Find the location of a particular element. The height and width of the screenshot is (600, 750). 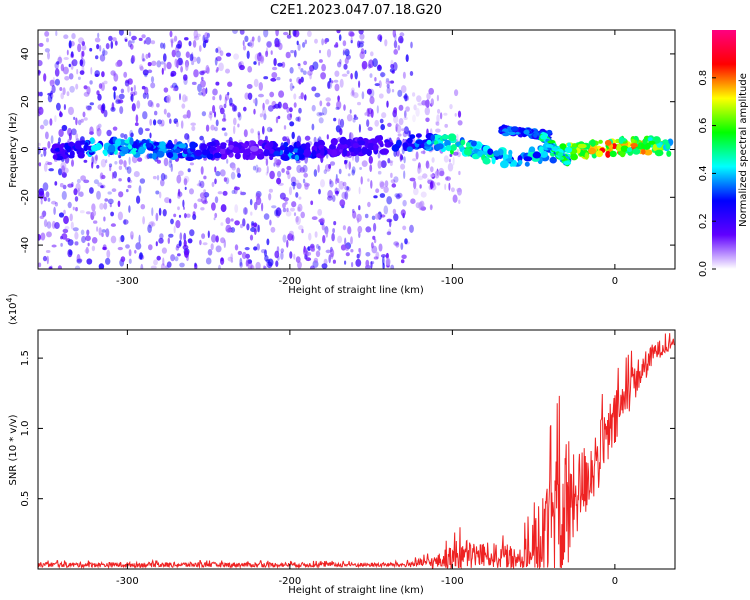

spectrogram-branch-cell is located at coordinates (535, 136).